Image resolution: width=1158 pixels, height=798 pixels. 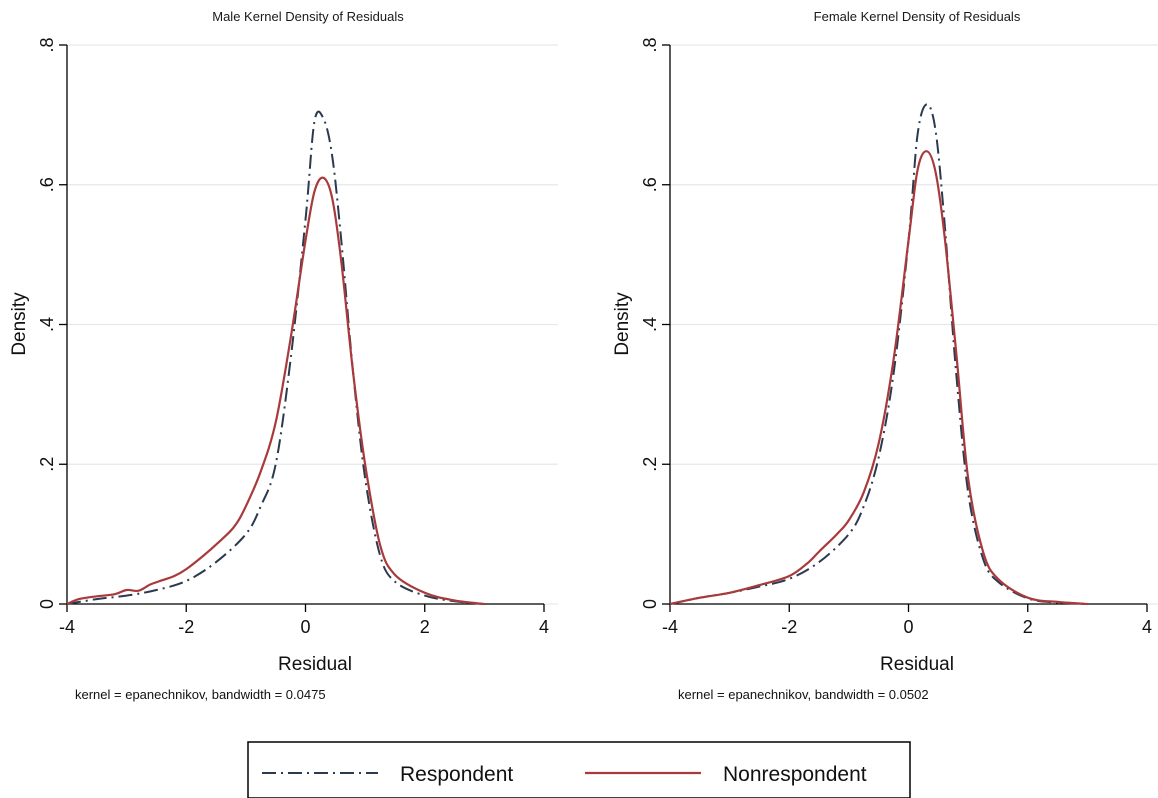 I want to click on chart-title: Female Kernel Density of Residuals, so click(x=917, y=16).